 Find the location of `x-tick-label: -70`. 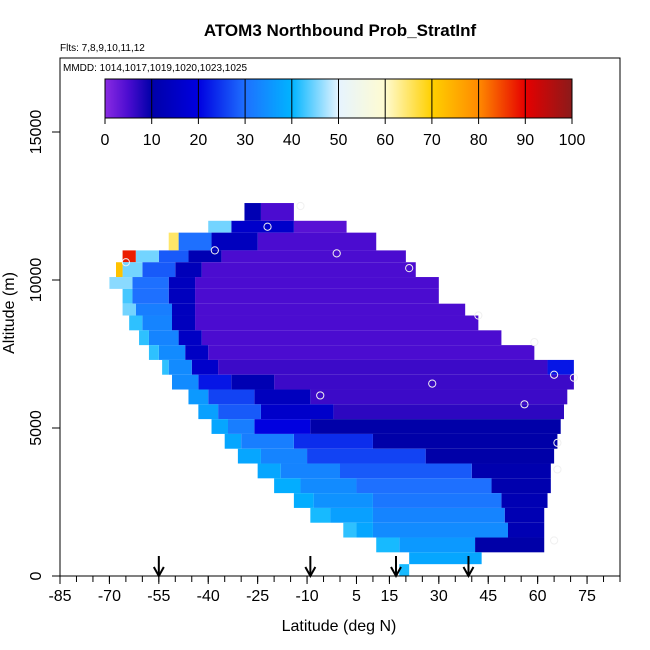

x-tick-label: -70 is located at coordinates (109, 596).